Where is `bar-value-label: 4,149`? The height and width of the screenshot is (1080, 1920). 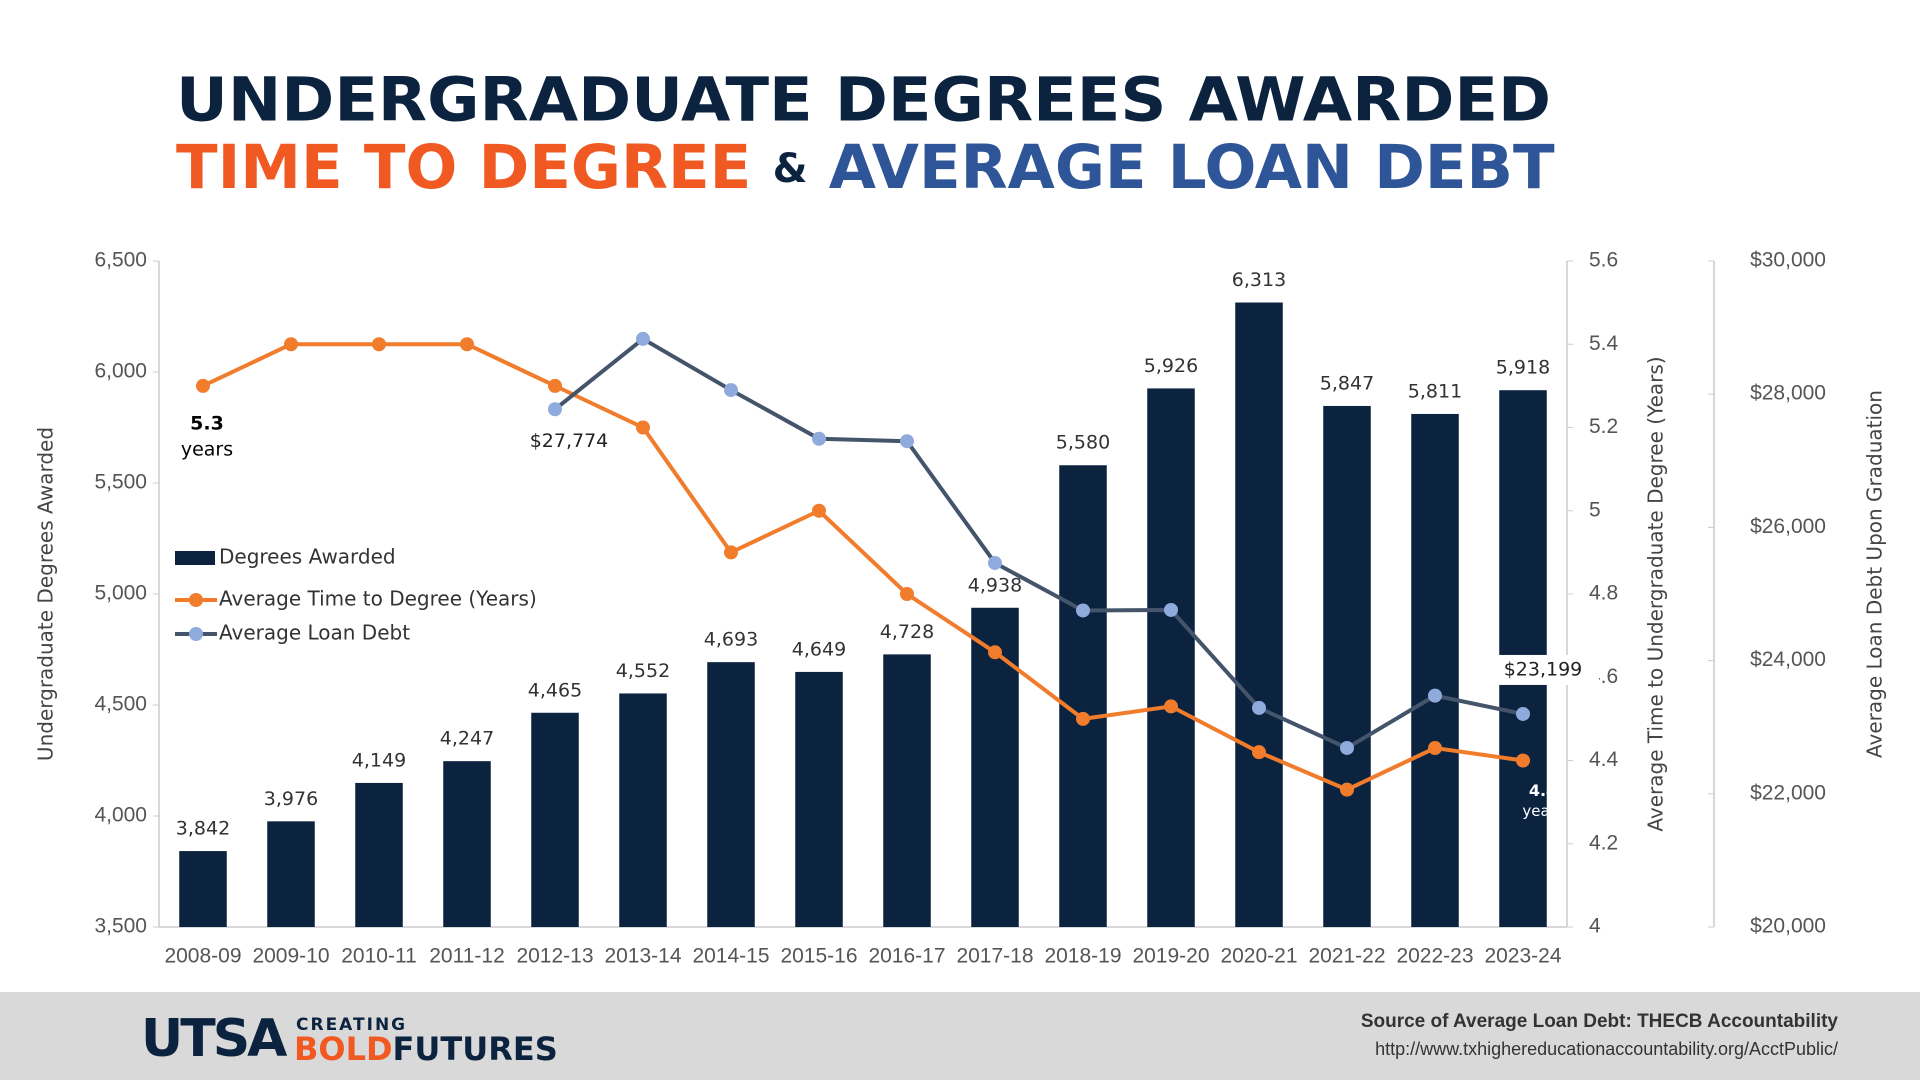
bar-value-label: 4,149 is located at coordinates (379, 760).